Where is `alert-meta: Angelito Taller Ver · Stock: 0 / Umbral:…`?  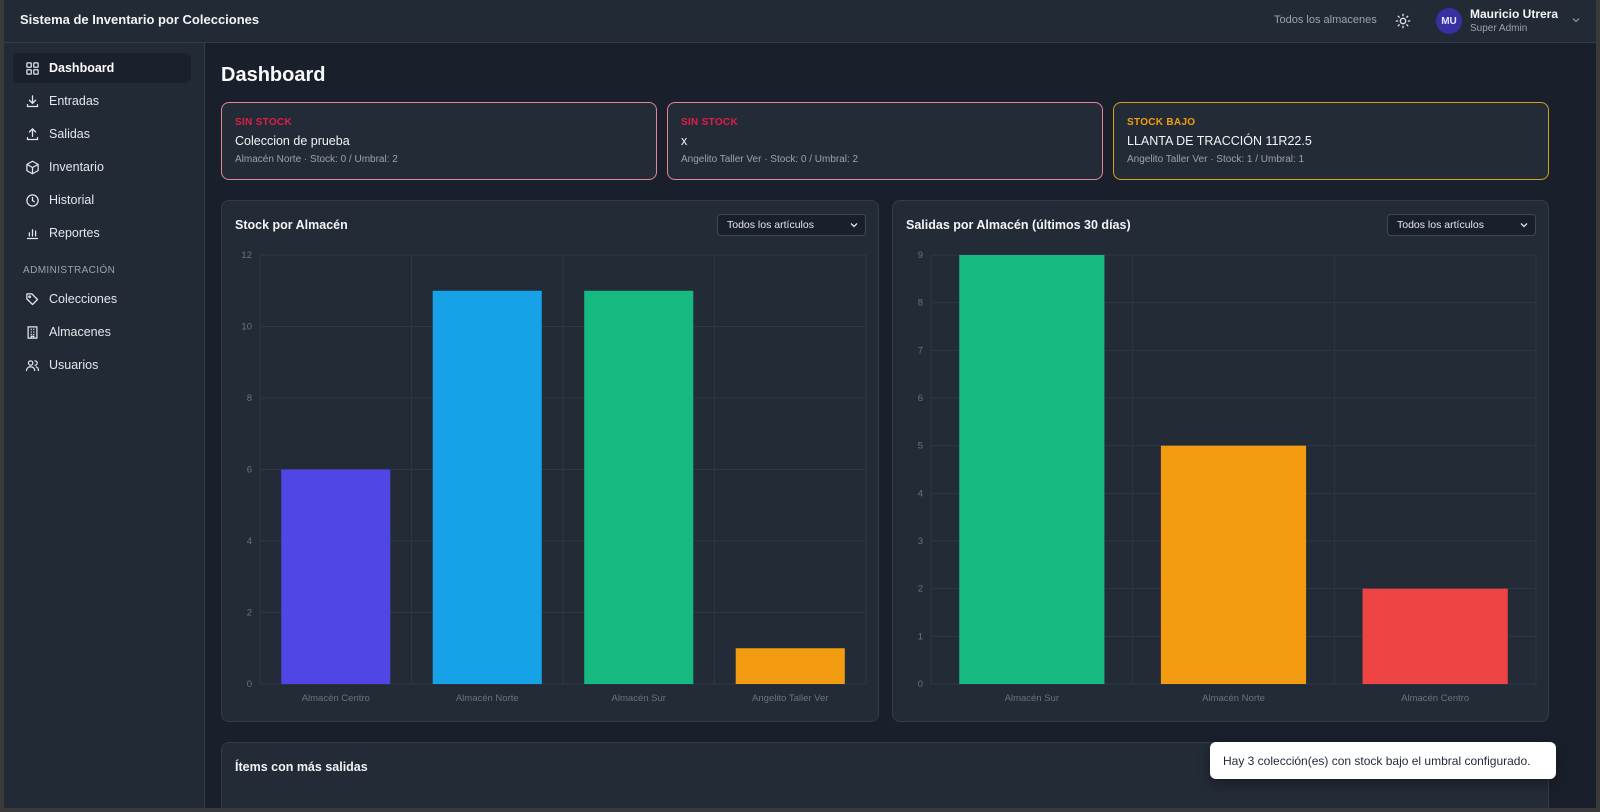 alert-meta: Angelito Taller Ver · Stock: 0 / Umbral:… is located at coordinates (770, 159).